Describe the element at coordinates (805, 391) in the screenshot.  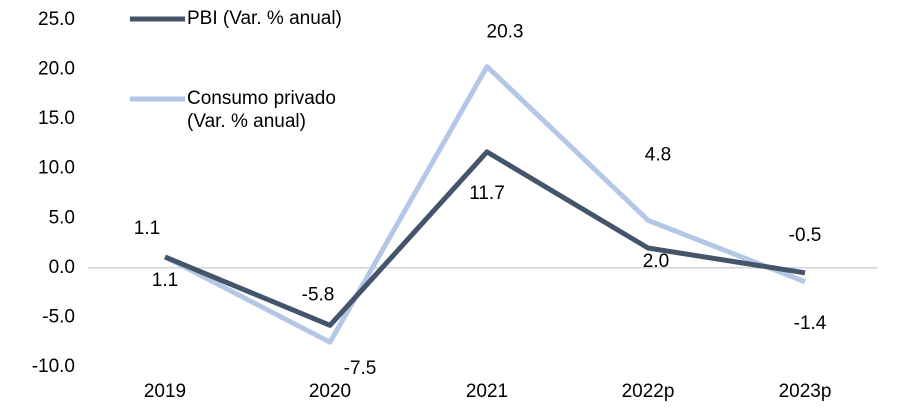
I see `x-tick-label: 2023p` at that location.